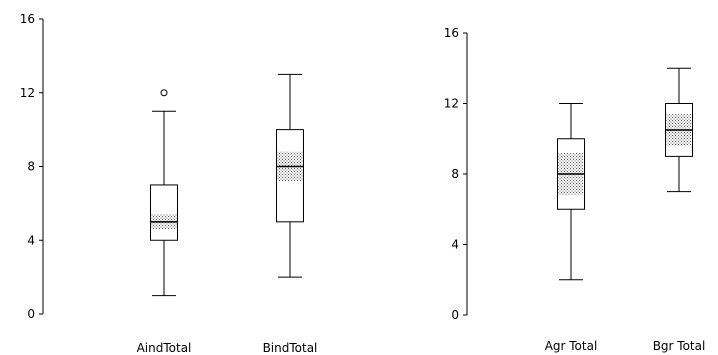  Describe the element at coordinates (164, 212) in the screenshot. I see `iqr-box` at that location.